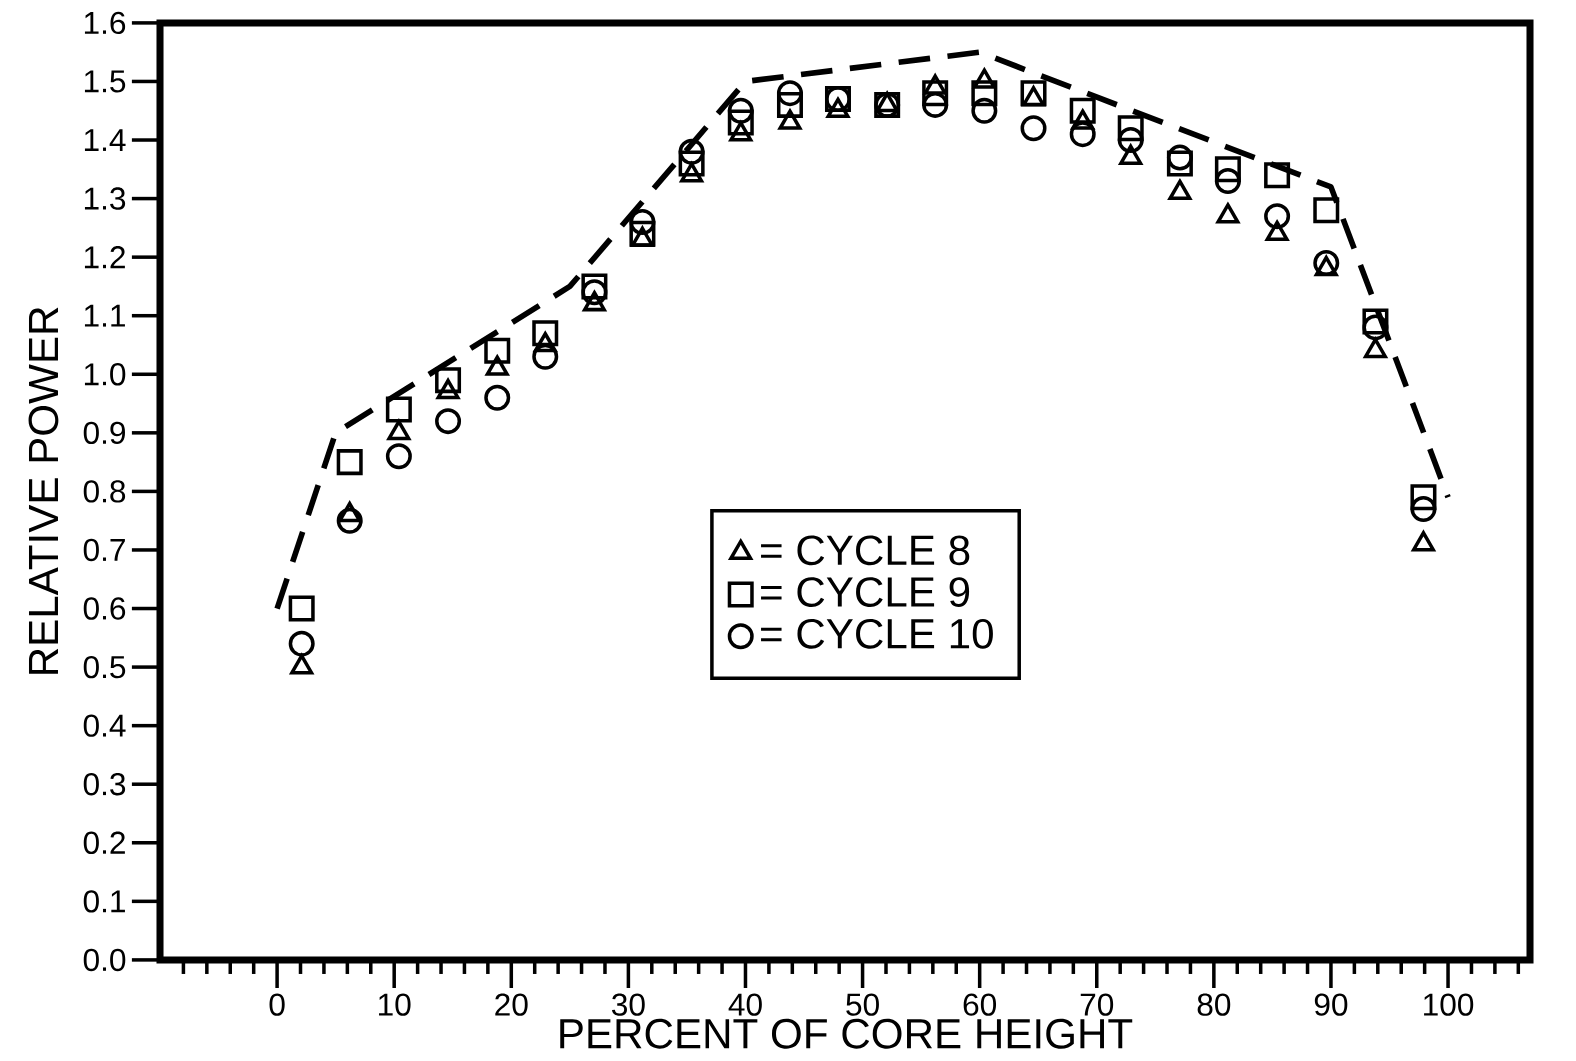 Image resolution: width=1576 pixels, height=1061 pixels. What do you see at coordinates (104, 960) in the screenshot?
I see `y-tick-label: 0.0` at bounding box center [104, 960].